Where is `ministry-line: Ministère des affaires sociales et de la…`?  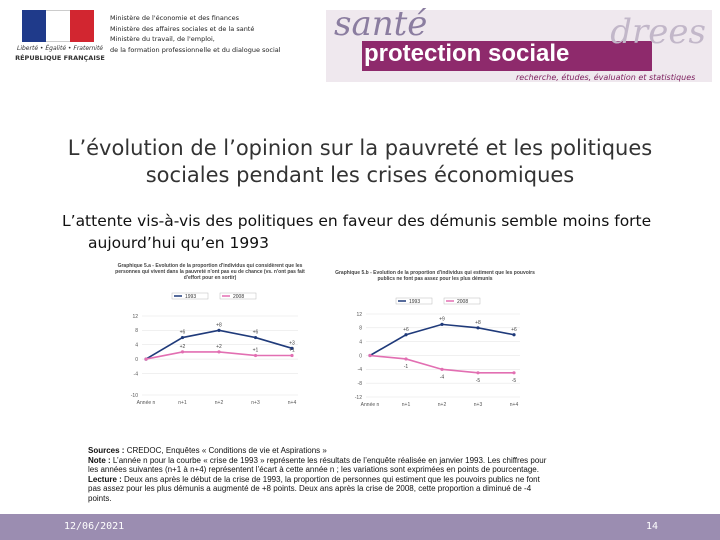
ministry-line: Ministère des affaires sociales et de la… is located at coordinates (182, 28).